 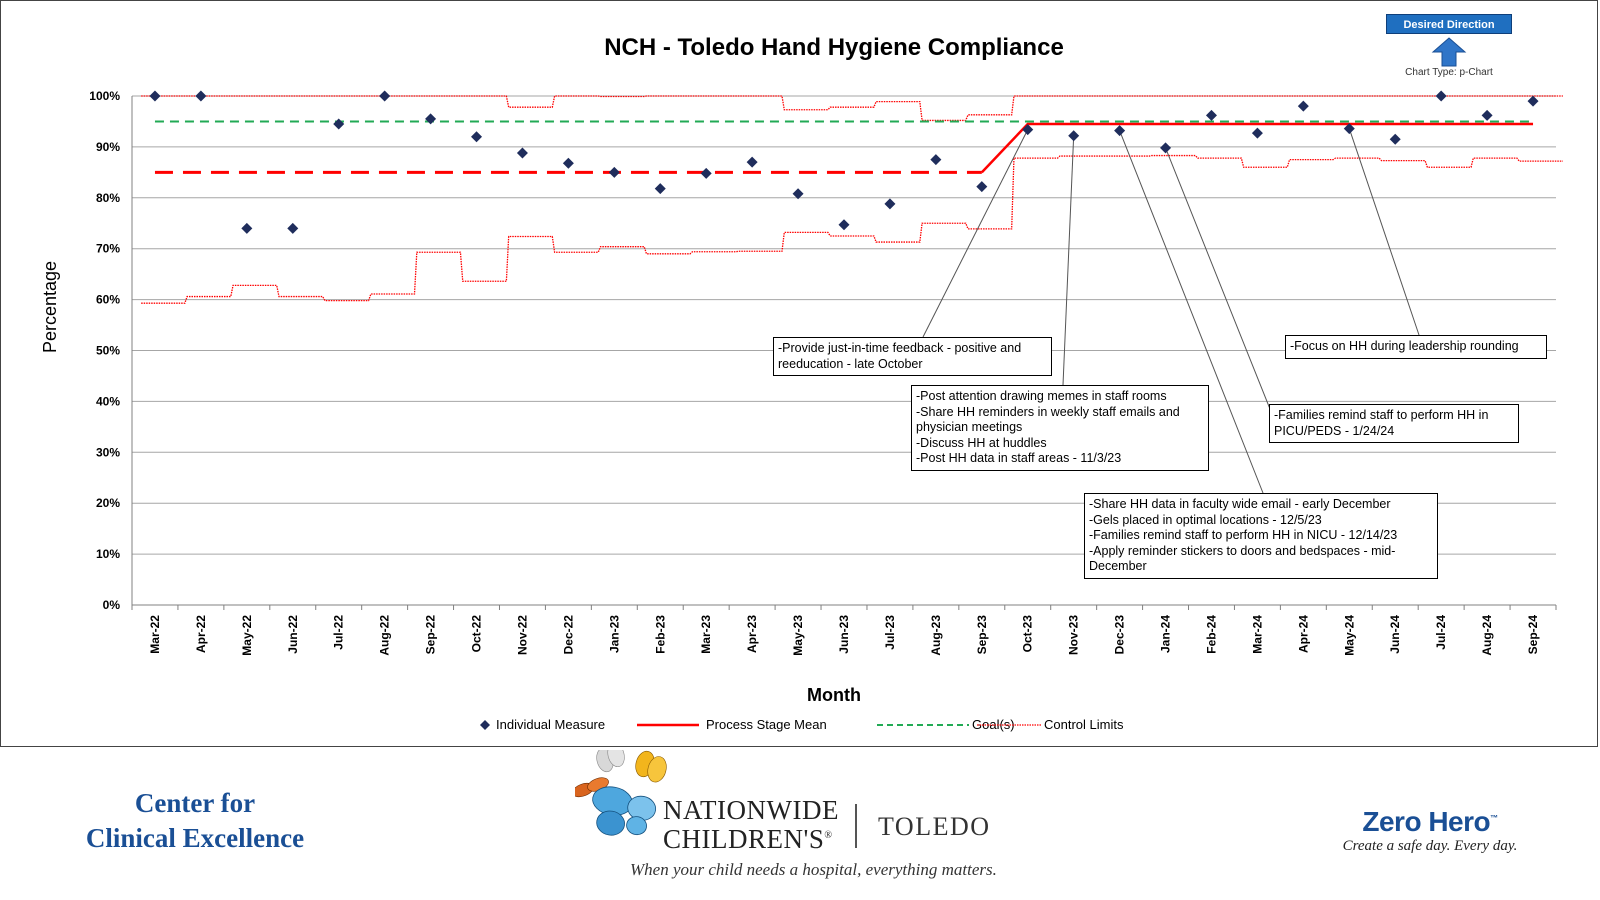 I want to click on x-tick-label: Jan-24, so click(x=1166, y=634).